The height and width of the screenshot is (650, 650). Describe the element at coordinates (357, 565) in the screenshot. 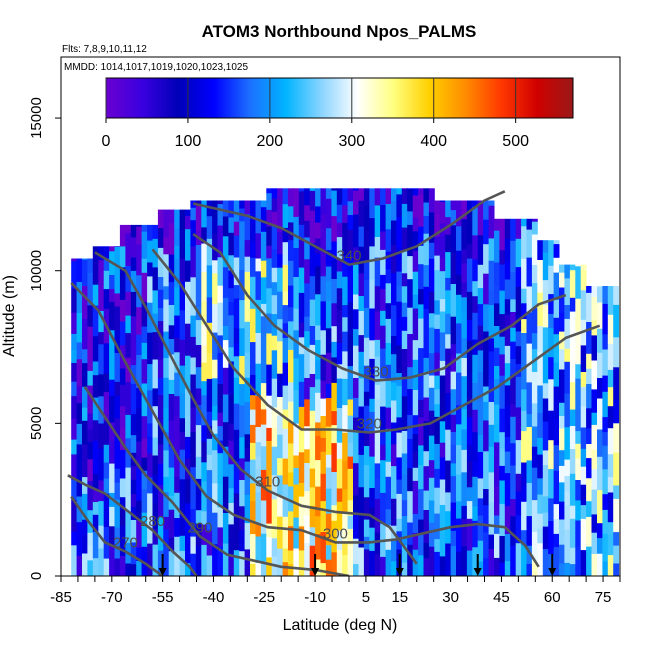

I see `sounding-arrows` at that location.